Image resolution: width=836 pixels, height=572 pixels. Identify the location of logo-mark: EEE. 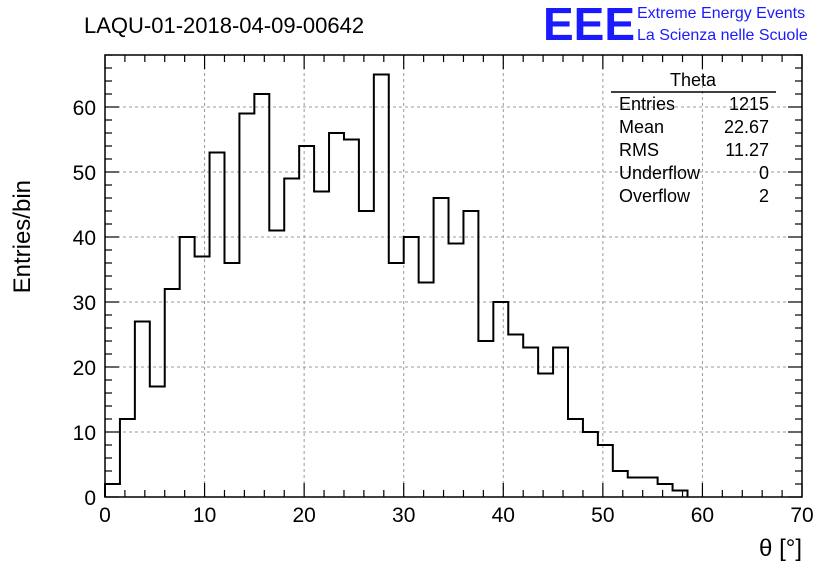
(589, 25).